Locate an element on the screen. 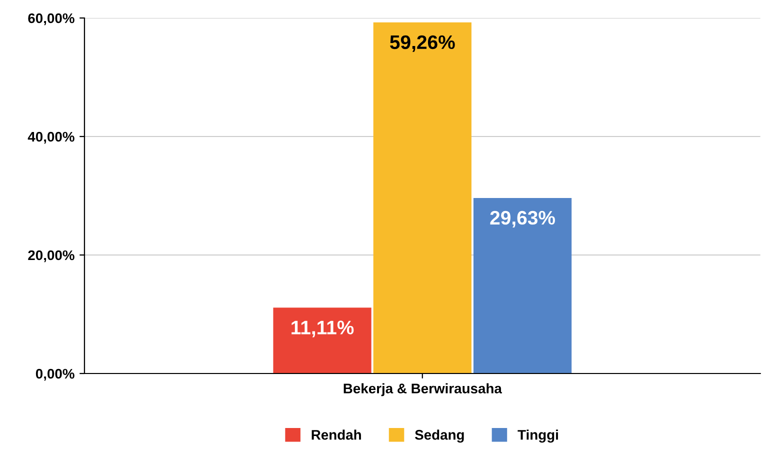 This screenshot has height=450, width=768. legend-label: Sedang is located at coordinates (439, 436).